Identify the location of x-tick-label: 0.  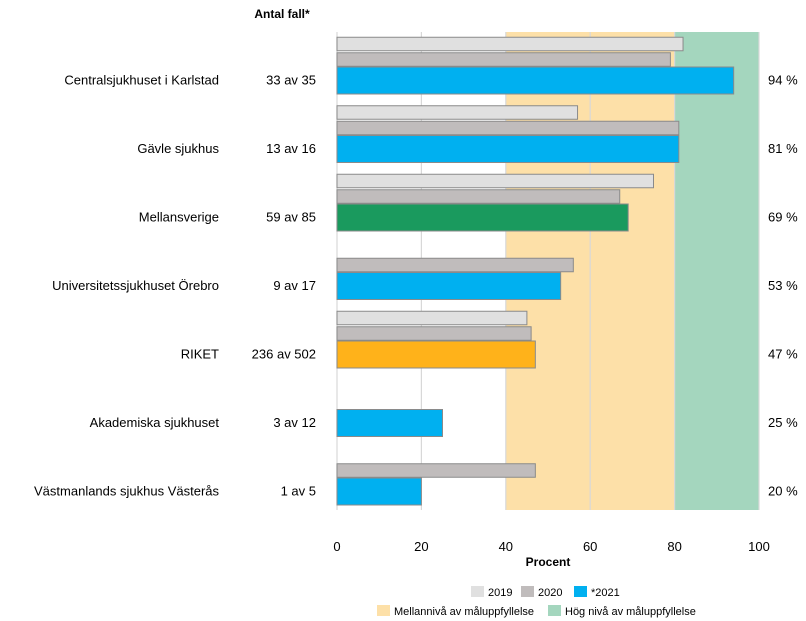
(336, 546).